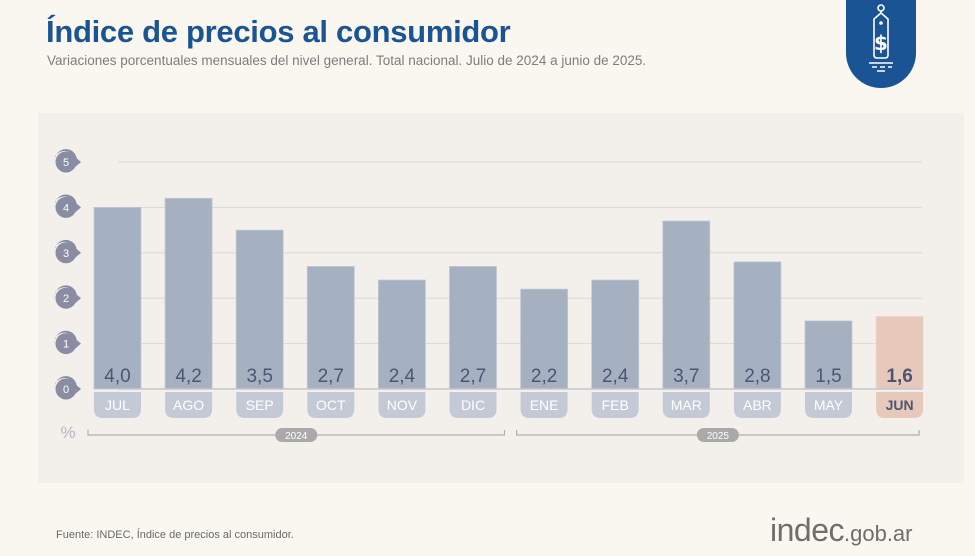 This screenshot has height=556, width=975. What do you see at coordinates (473, 328) in the screenshot?
I see `bar-dic` at bounding box center [473, 328].